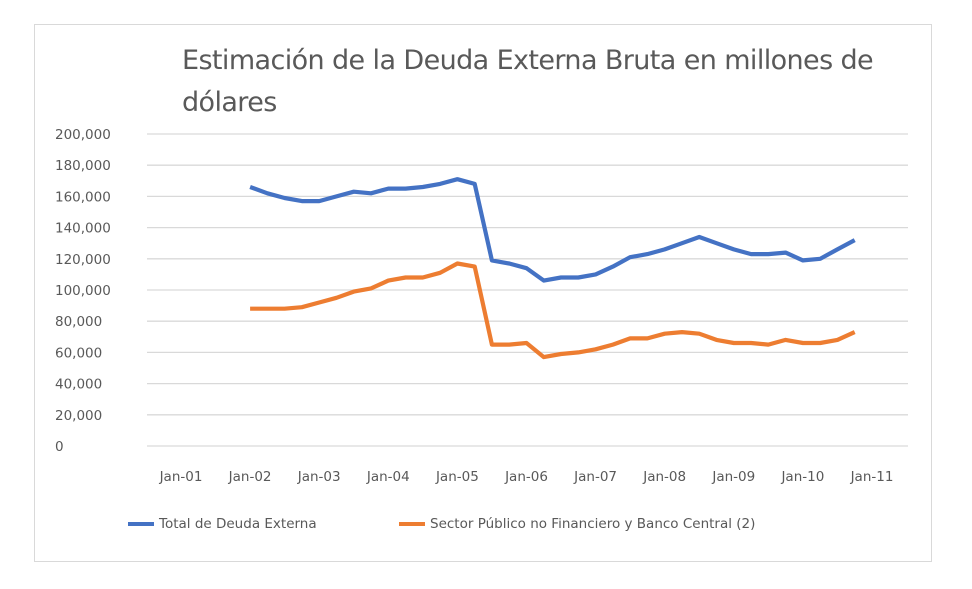  What do you see at coordinates (78, 322) in the screenshot?
I see `y-tick-label: 80,000` at bounding box center [78, 322].